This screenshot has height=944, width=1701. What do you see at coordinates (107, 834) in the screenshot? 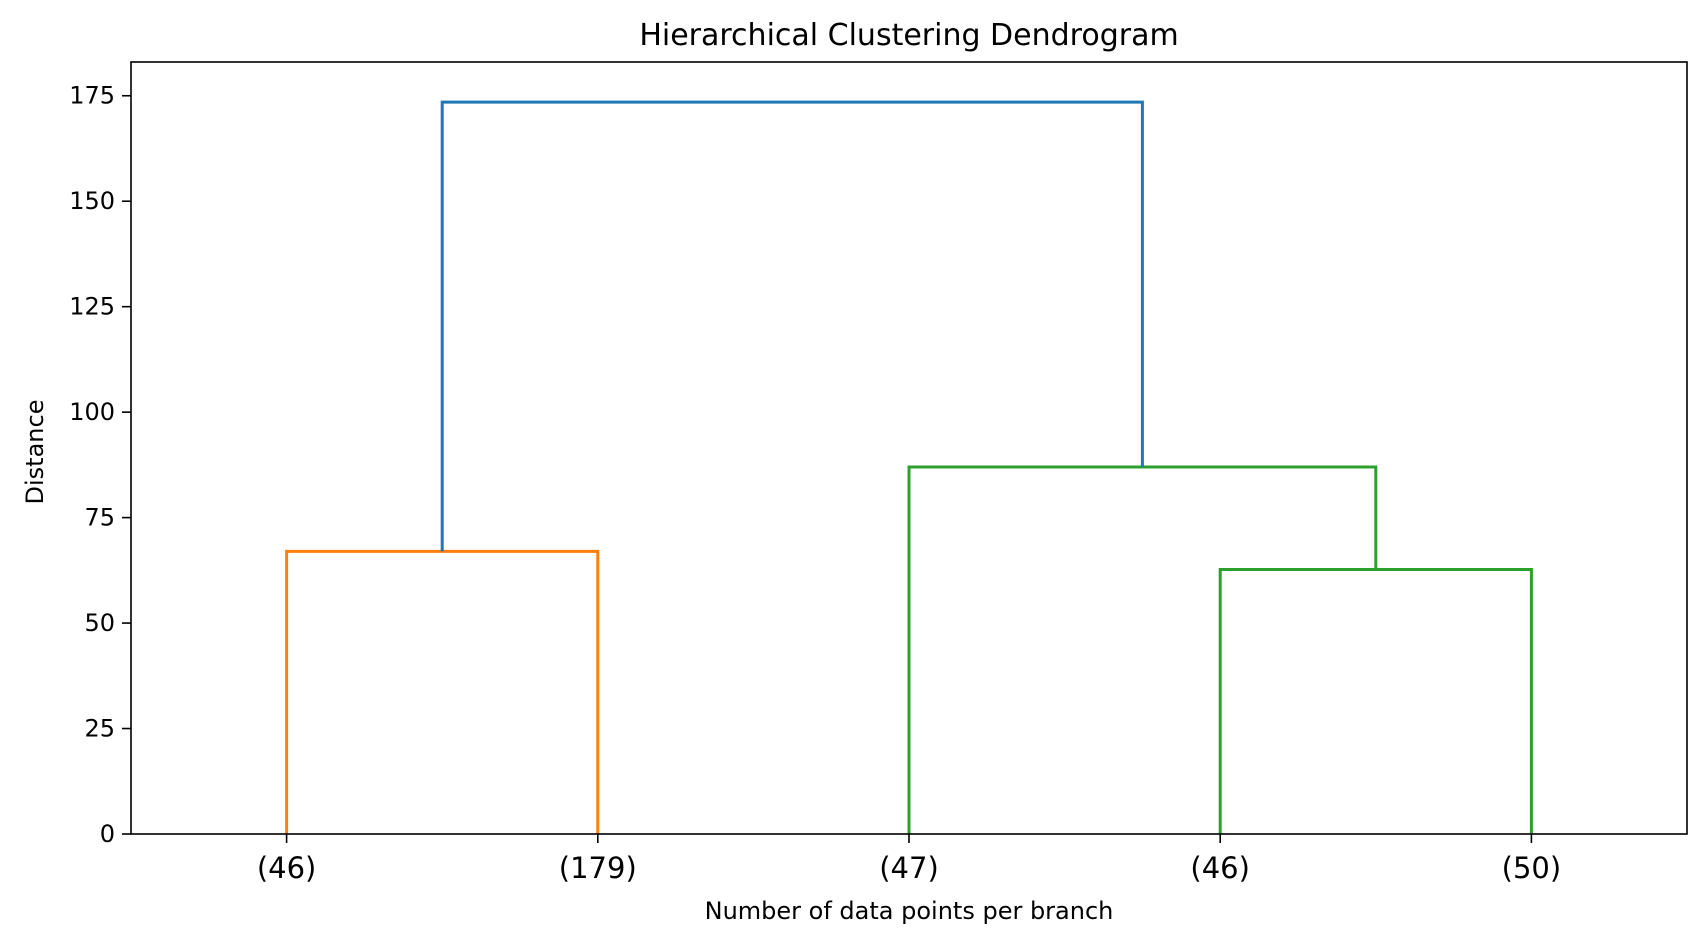
I see `y-tick-label: 0` at bounding box center [107, 834].